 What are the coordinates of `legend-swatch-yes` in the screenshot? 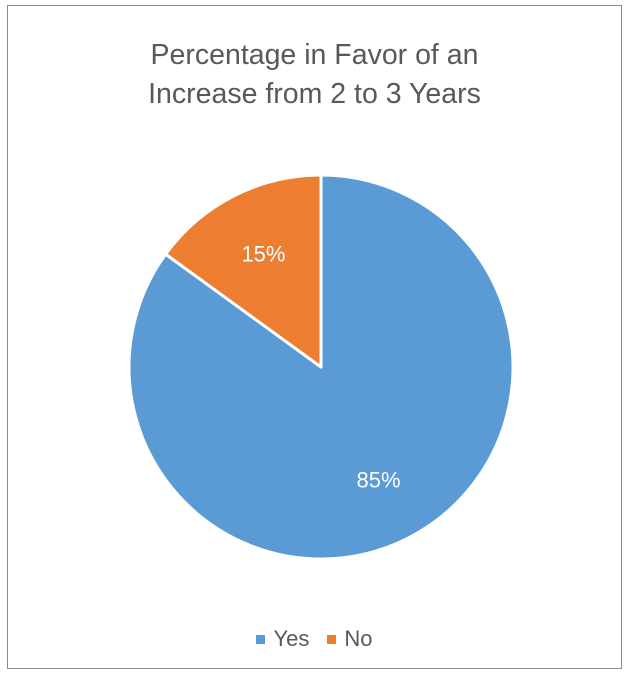 It's located at (261, 639).